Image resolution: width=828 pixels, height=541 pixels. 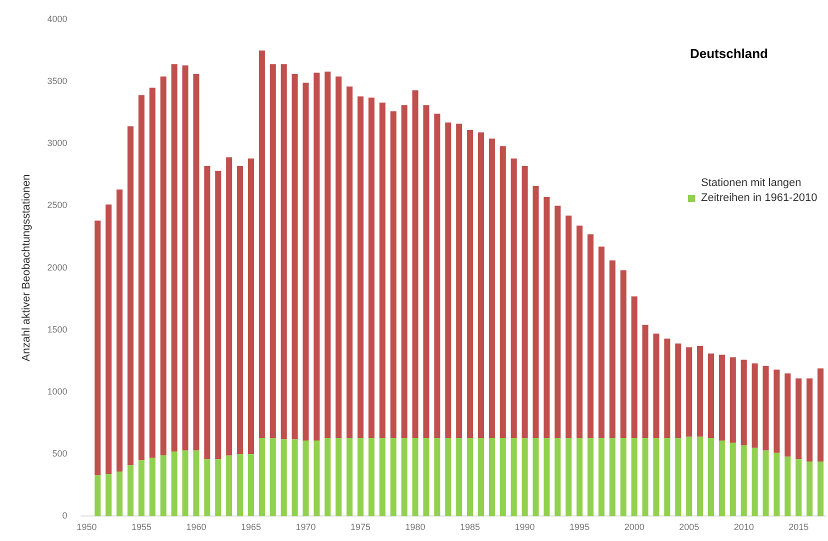 I want to click on y-tick-label: 3000, so click(x=57, y=143).